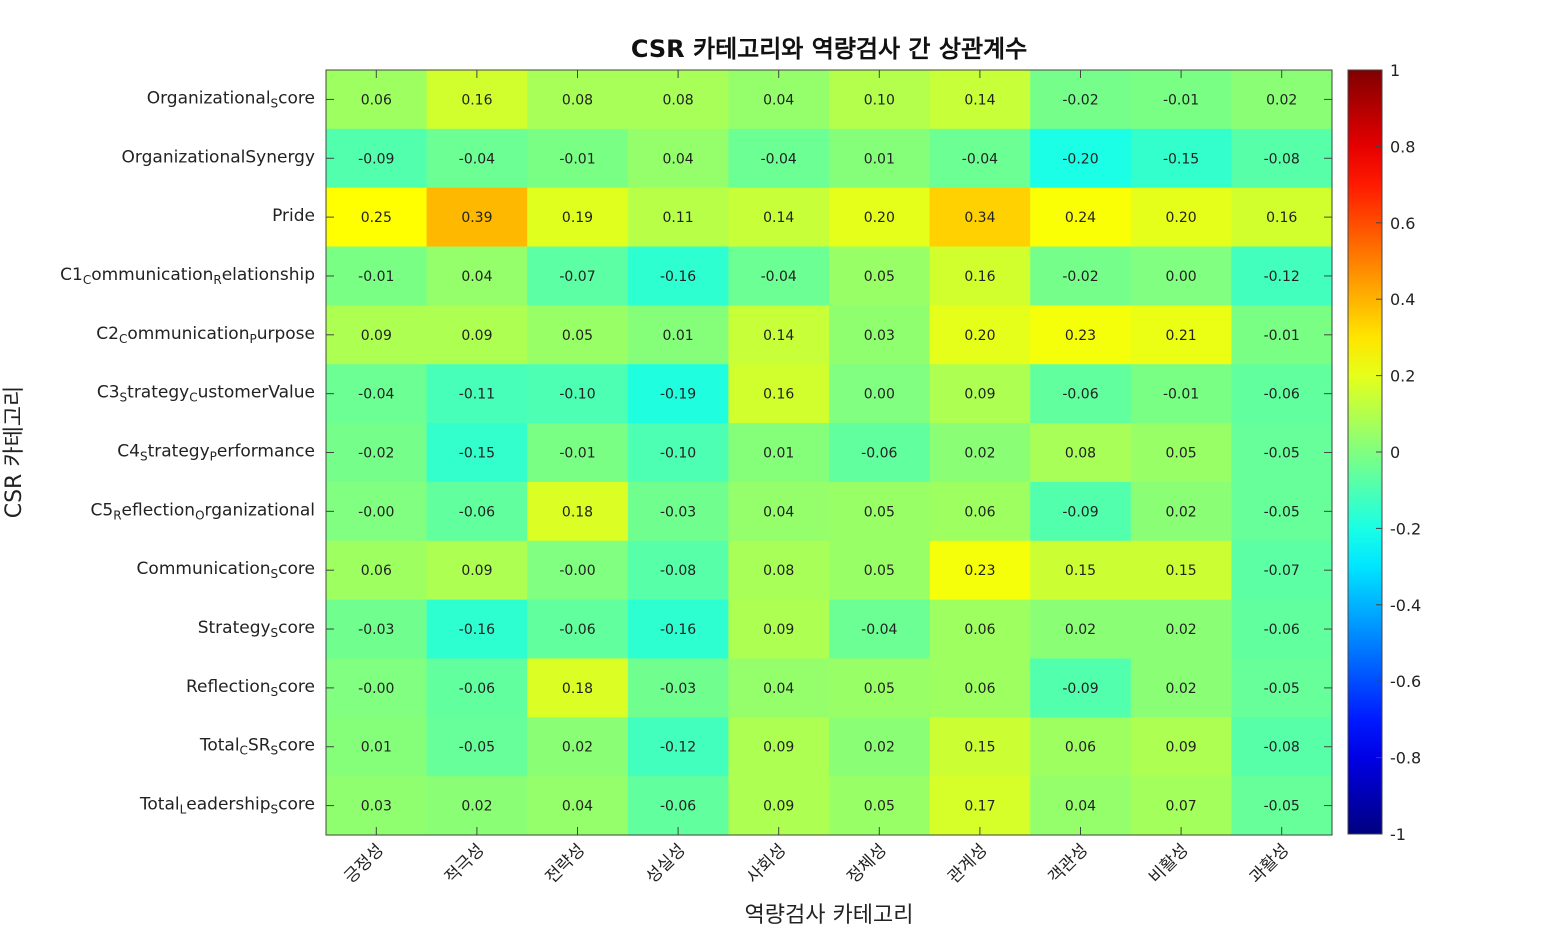 The width and height of the screenshot is (1563, 938). I want to click on x-tick-label: 관계성, so click(967, 863).